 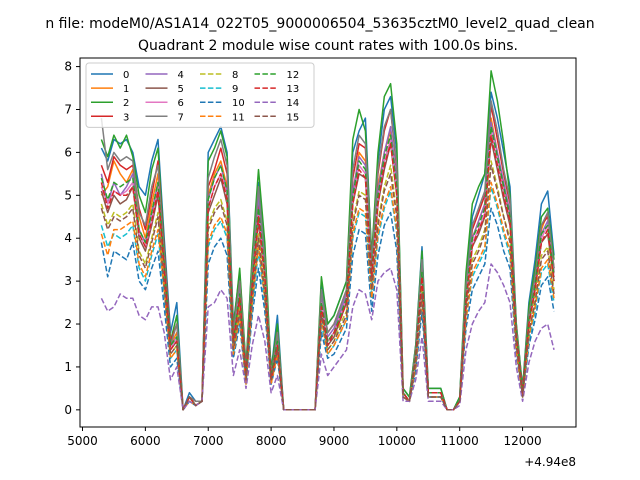 I want to click on legend-label-14: 14, so click(x=293, y=103).